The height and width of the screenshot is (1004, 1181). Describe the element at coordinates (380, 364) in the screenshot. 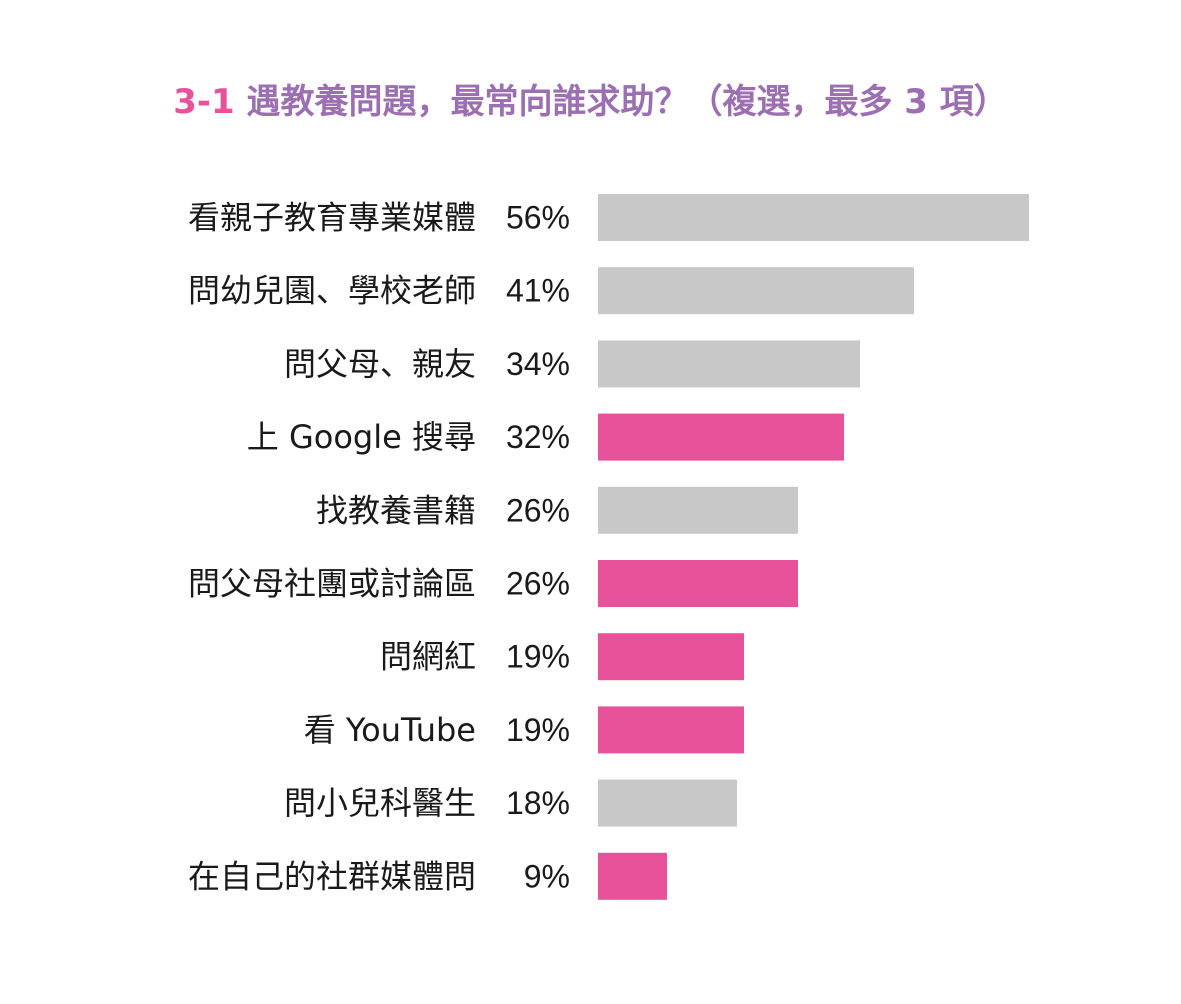

I see `category-label: 問父母、親友` at that location.